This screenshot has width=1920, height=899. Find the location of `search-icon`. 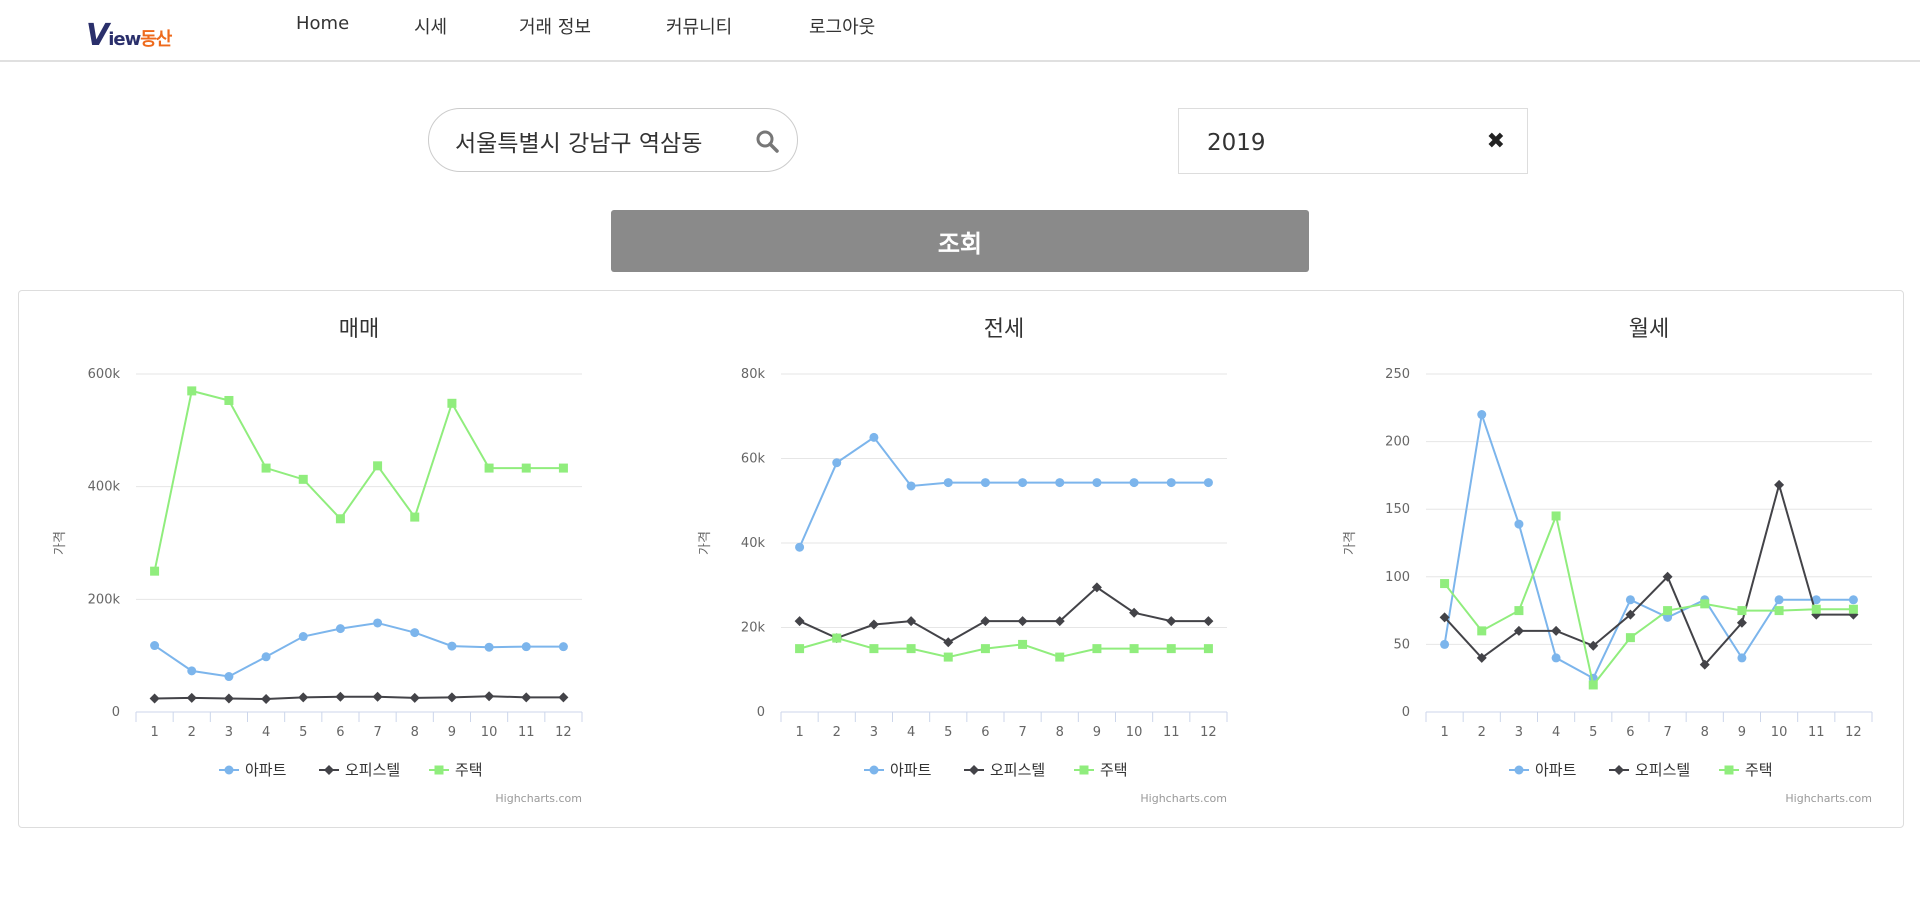

search-icon is located at coordinates (767, 141).